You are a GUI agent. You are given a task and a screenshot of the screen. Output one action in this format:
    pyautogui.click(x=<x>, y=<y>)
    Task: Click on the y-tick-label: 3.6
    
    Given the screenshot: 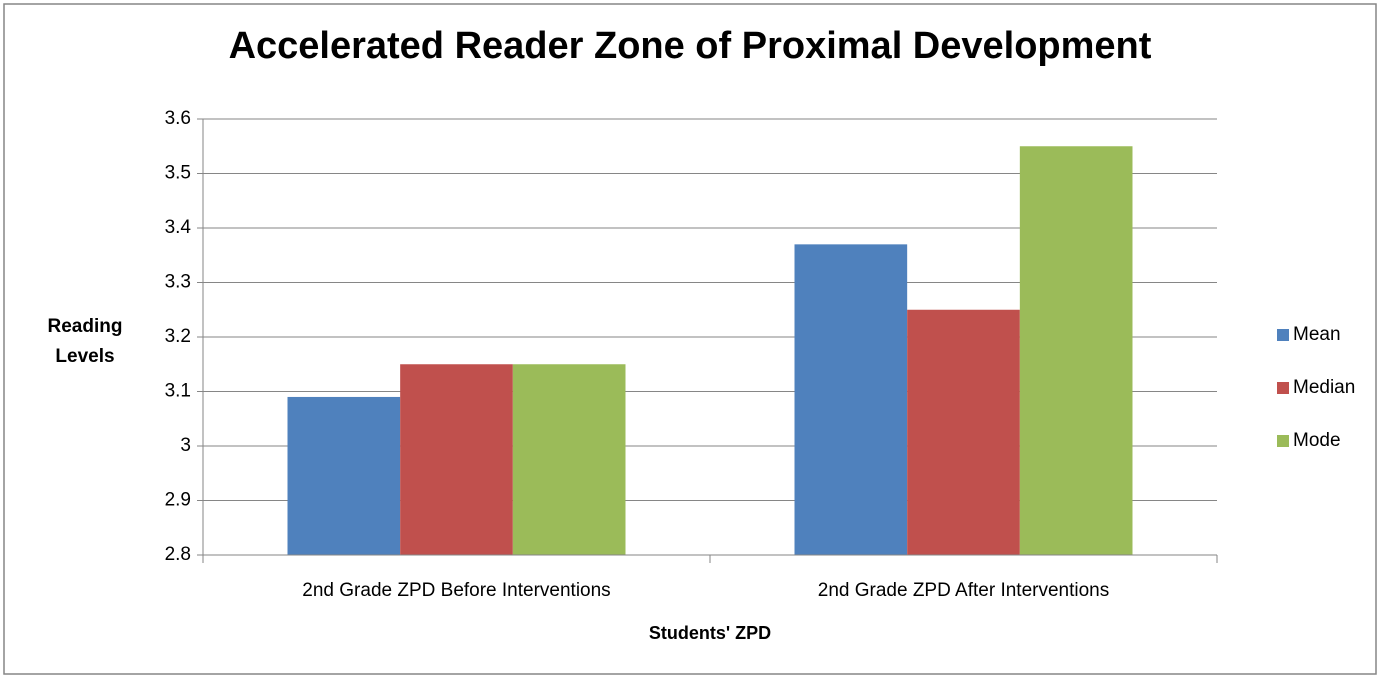 What is the action you would take?
    pyautogui.click(x=178, y=118)
    